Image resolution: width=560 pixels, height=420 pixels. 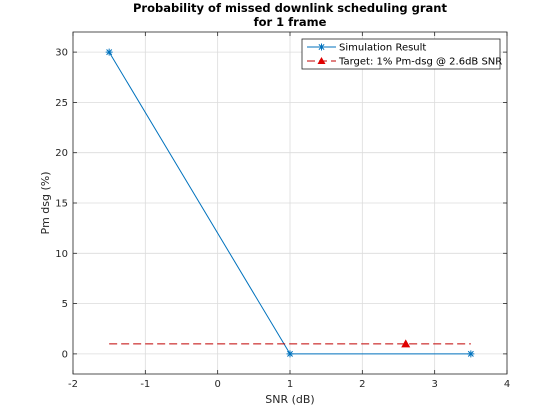 I want to click on y-tick-label: 15, so click(x=61, y=204).